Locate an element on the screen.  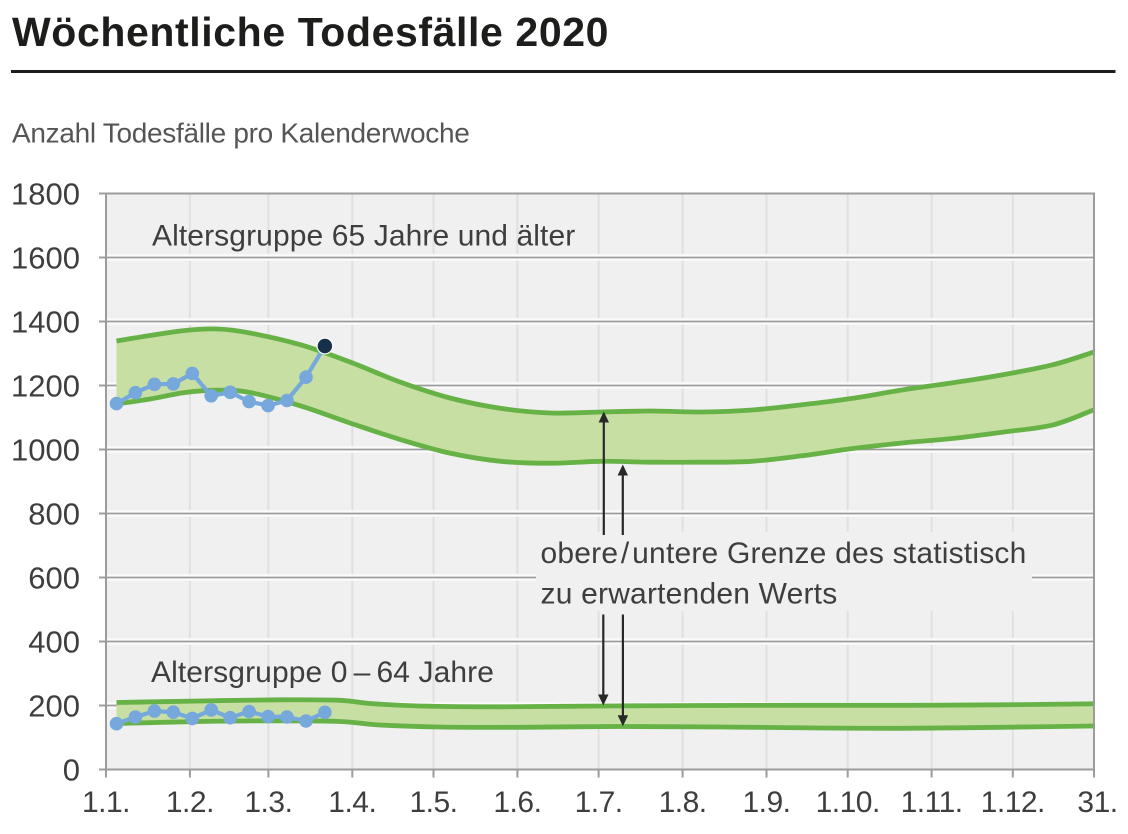
svg-text: 1.3. is located at coordinates (268, 802).